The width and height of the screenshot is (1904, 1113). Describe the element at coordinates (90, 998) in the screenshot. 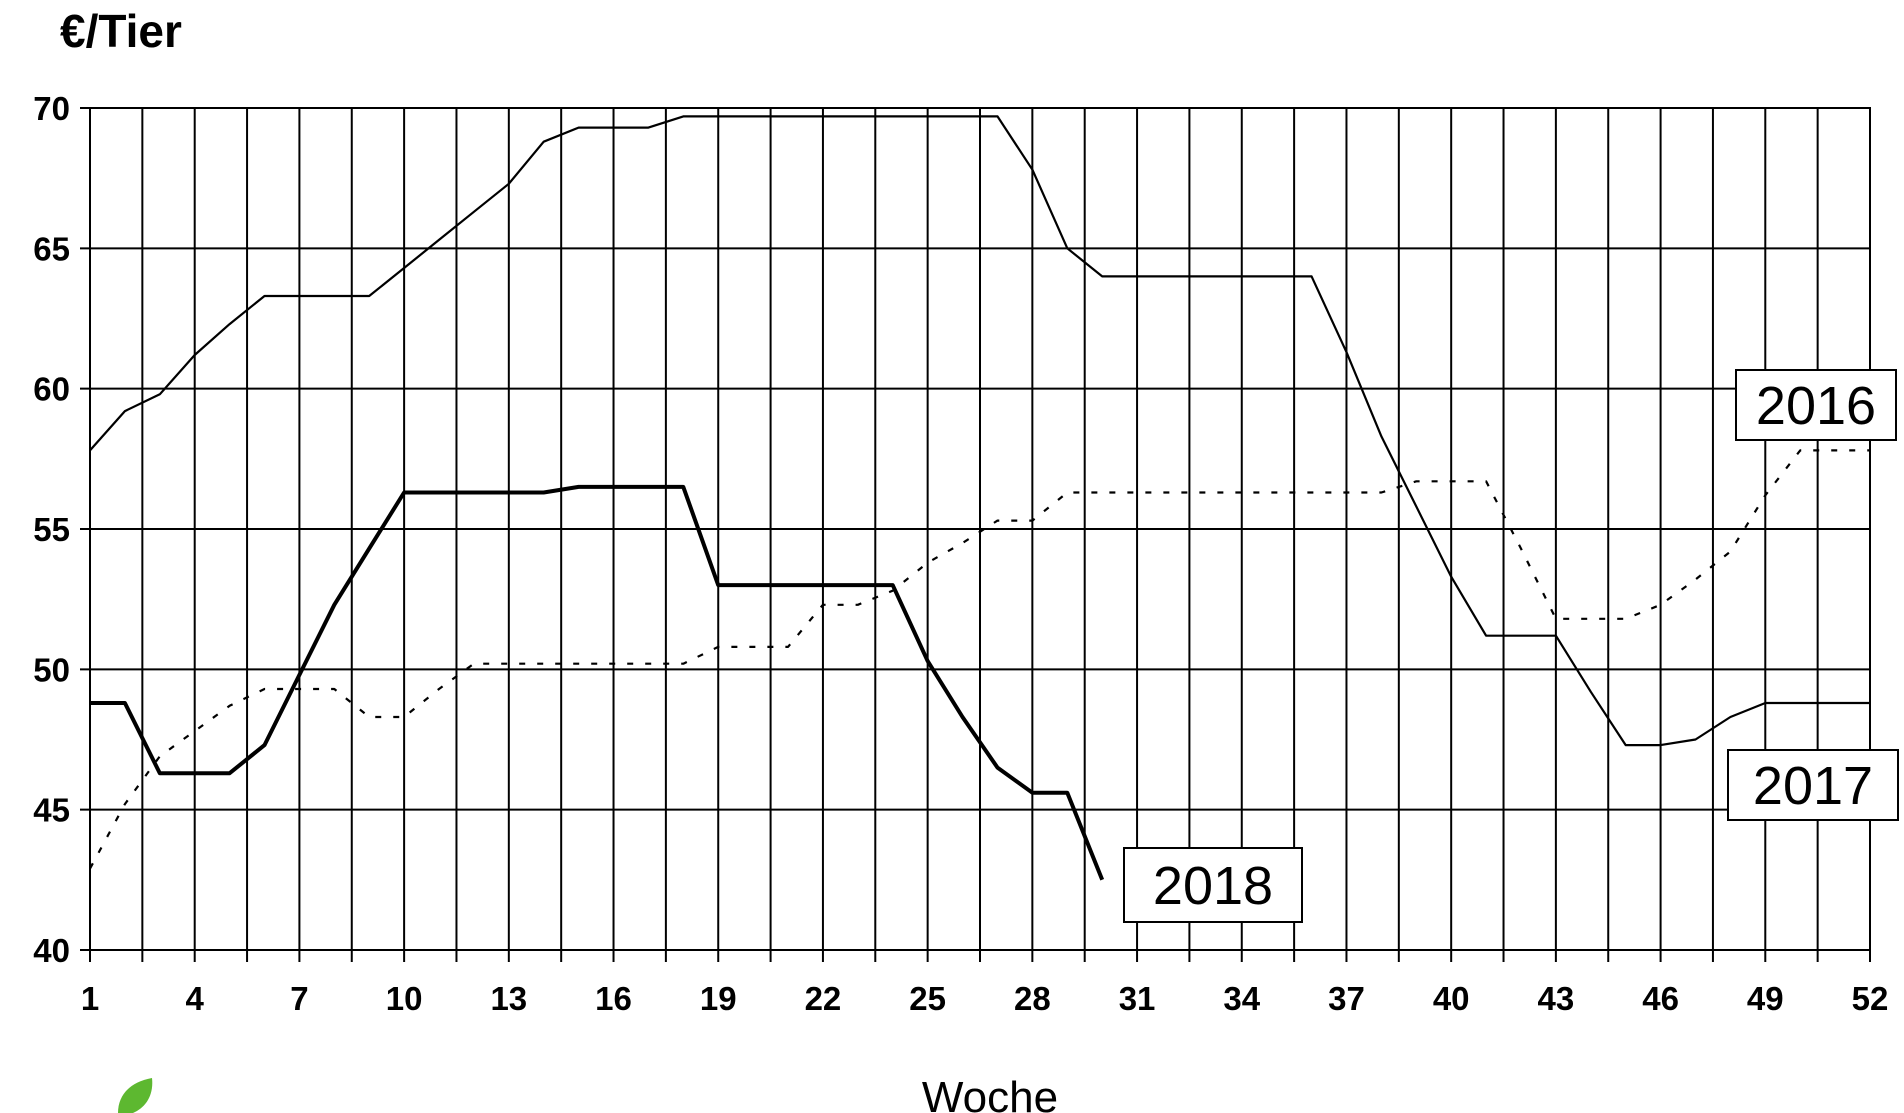

I see `x-tick-label: 1` at that location.